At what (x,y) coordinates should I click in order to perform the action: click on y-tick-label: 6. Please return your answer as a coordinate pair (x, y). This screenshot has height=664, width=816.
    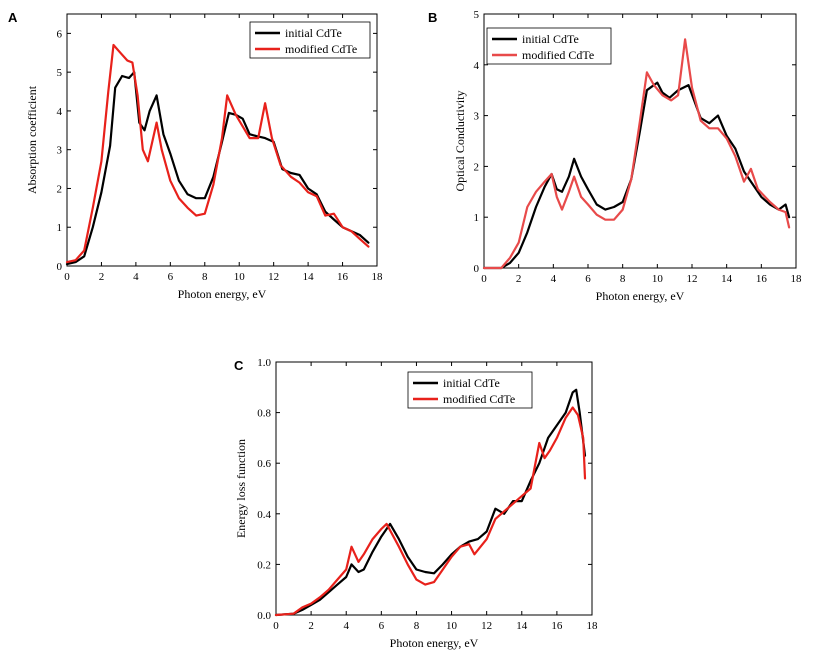
    Looking at the image, I should click on (60, 34).